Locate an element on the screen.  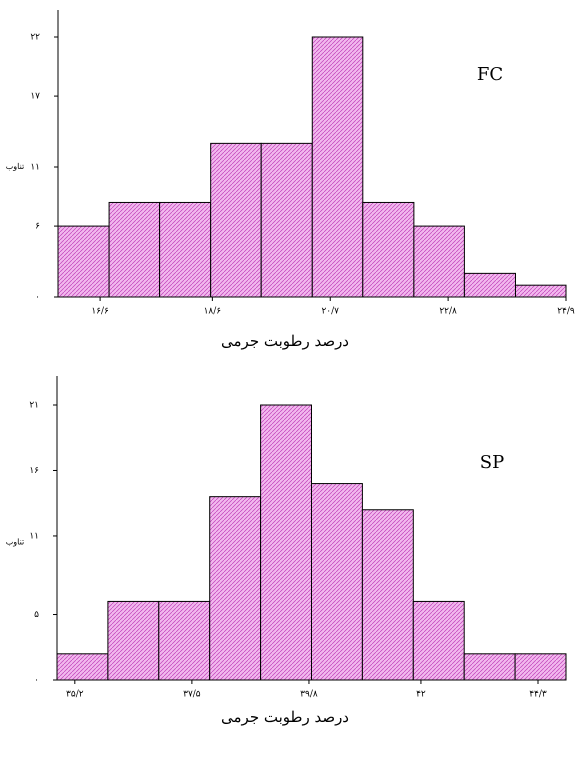
x-tick-label: ۳۷/۵ is located at coordinates (192, 695).